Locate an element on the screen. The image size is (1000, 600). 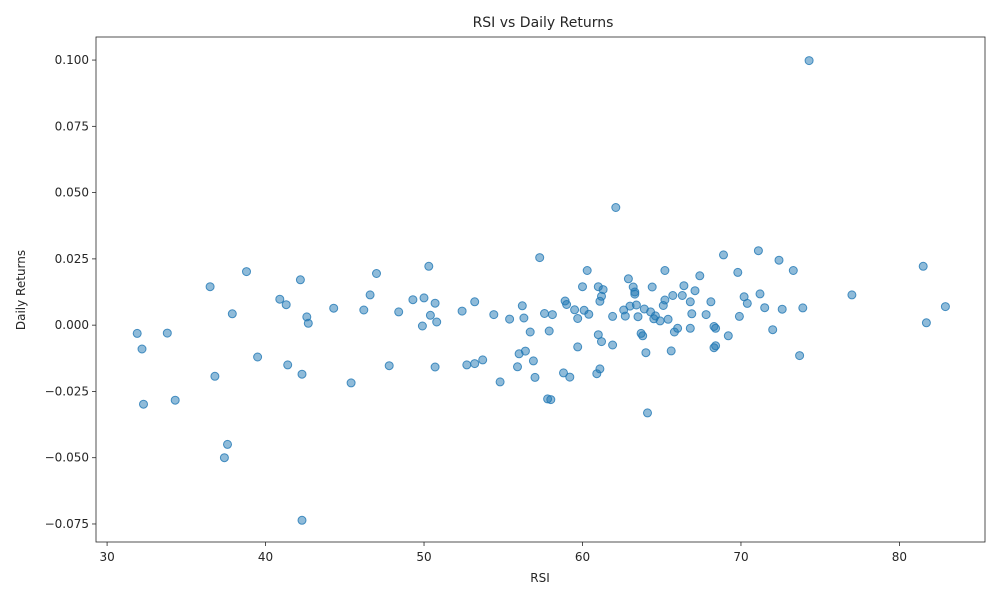
y-tick-label: 0.000 is located at coordinates (72, 325).